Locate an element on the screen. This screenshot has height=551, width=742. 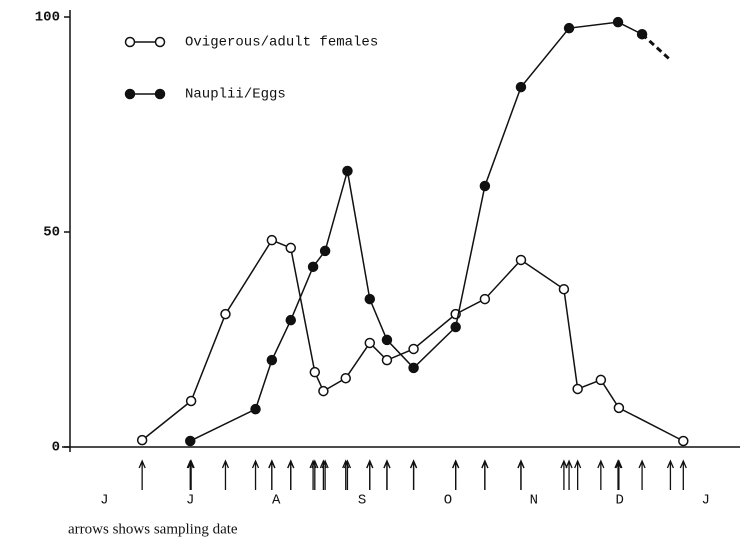
x-tick-label: O is located at coordinates (448, 501).